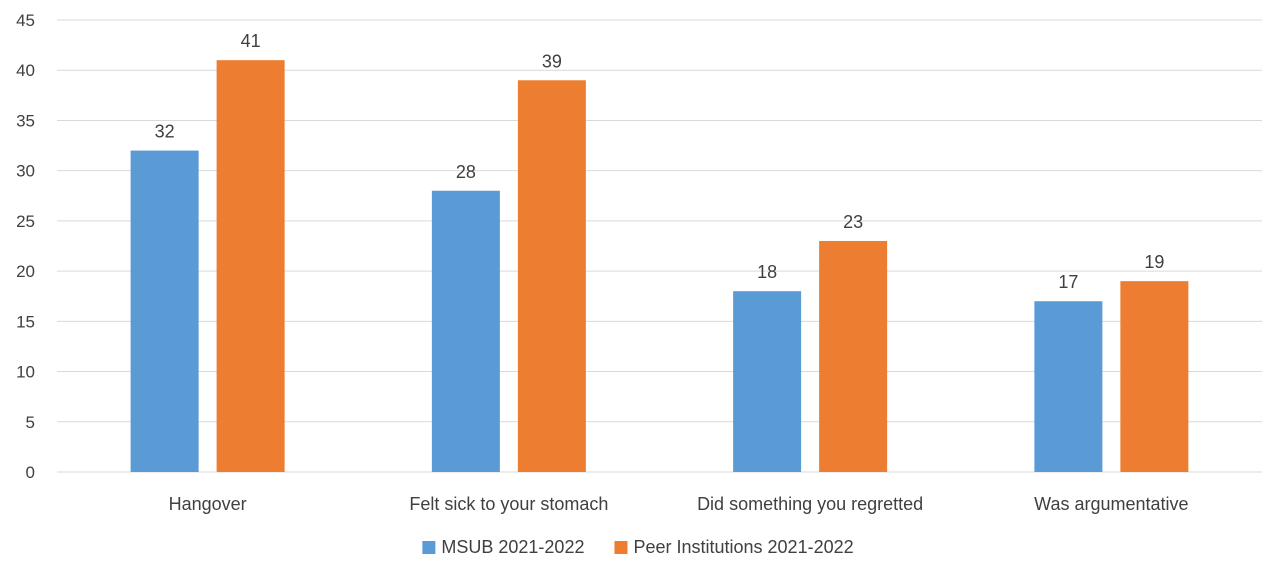 The width and height of the screenshot is (1276, 575). I want to click on y-tick-label: 10, so click(25, 372).